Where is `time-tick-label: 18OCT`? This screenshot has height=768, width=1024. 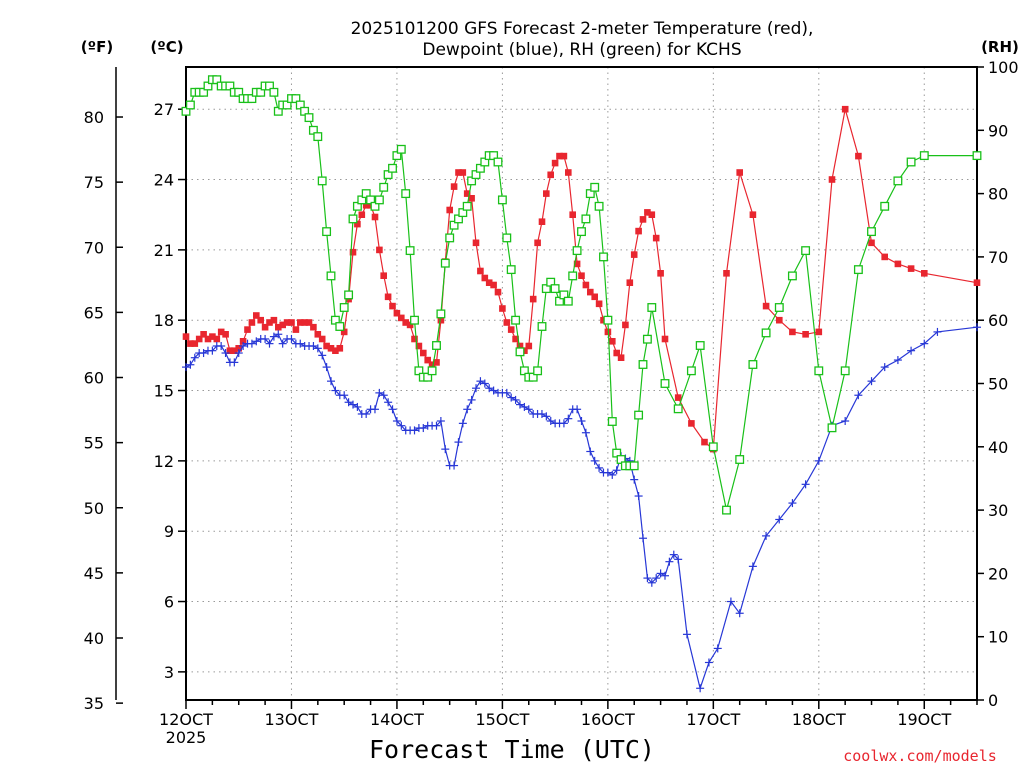 time-tick-label: 18OCT is located at coordinates (819, 719).